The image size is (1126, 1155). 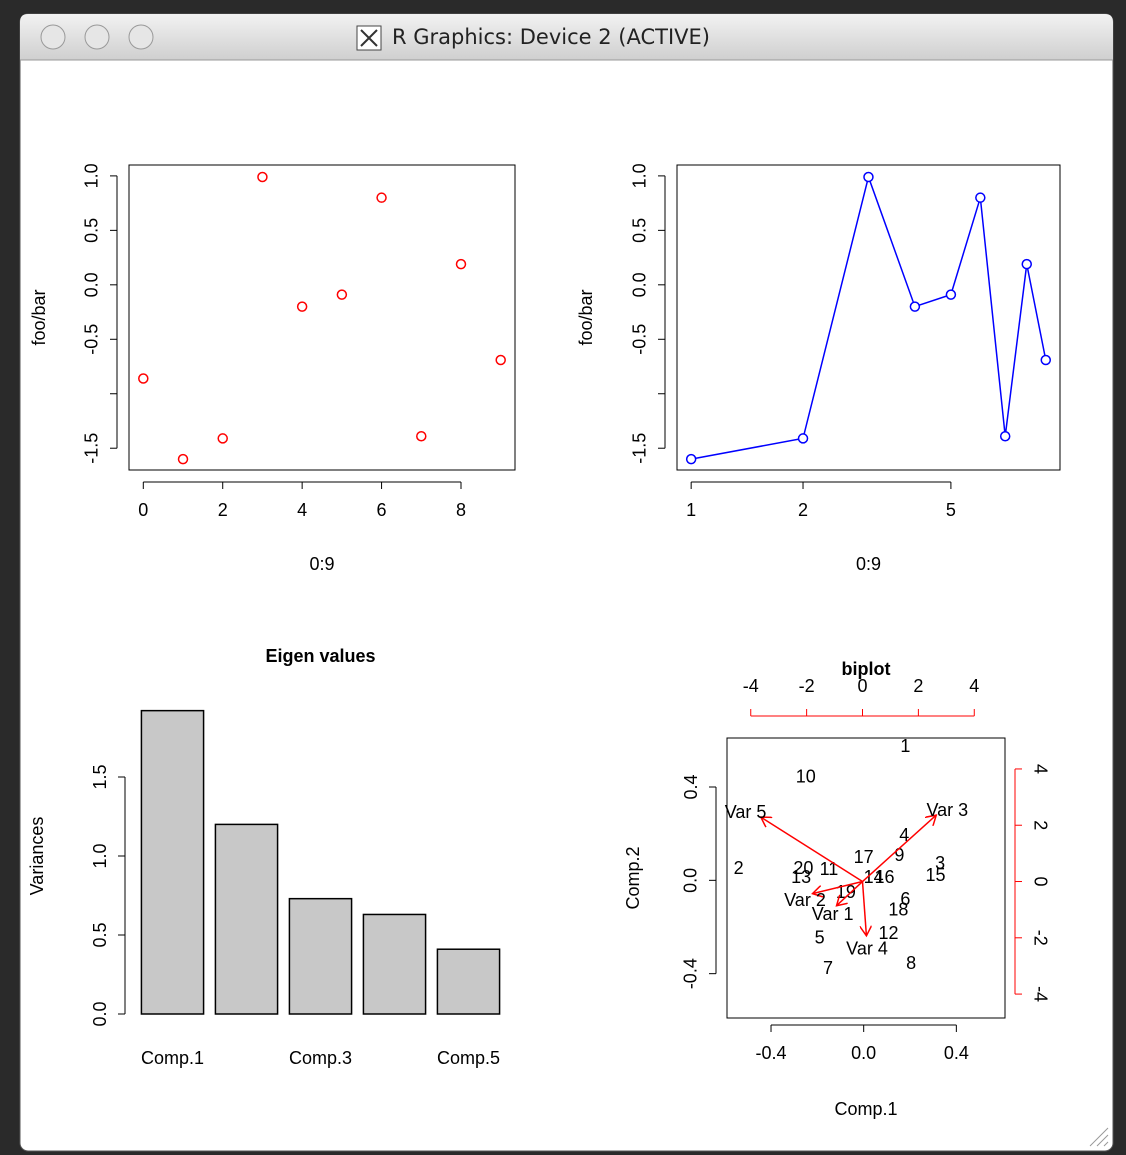 What do you see at coordinates (691, 510) in the screenshot?
I see `tick-label: 1` at bounding box center [691, 510].